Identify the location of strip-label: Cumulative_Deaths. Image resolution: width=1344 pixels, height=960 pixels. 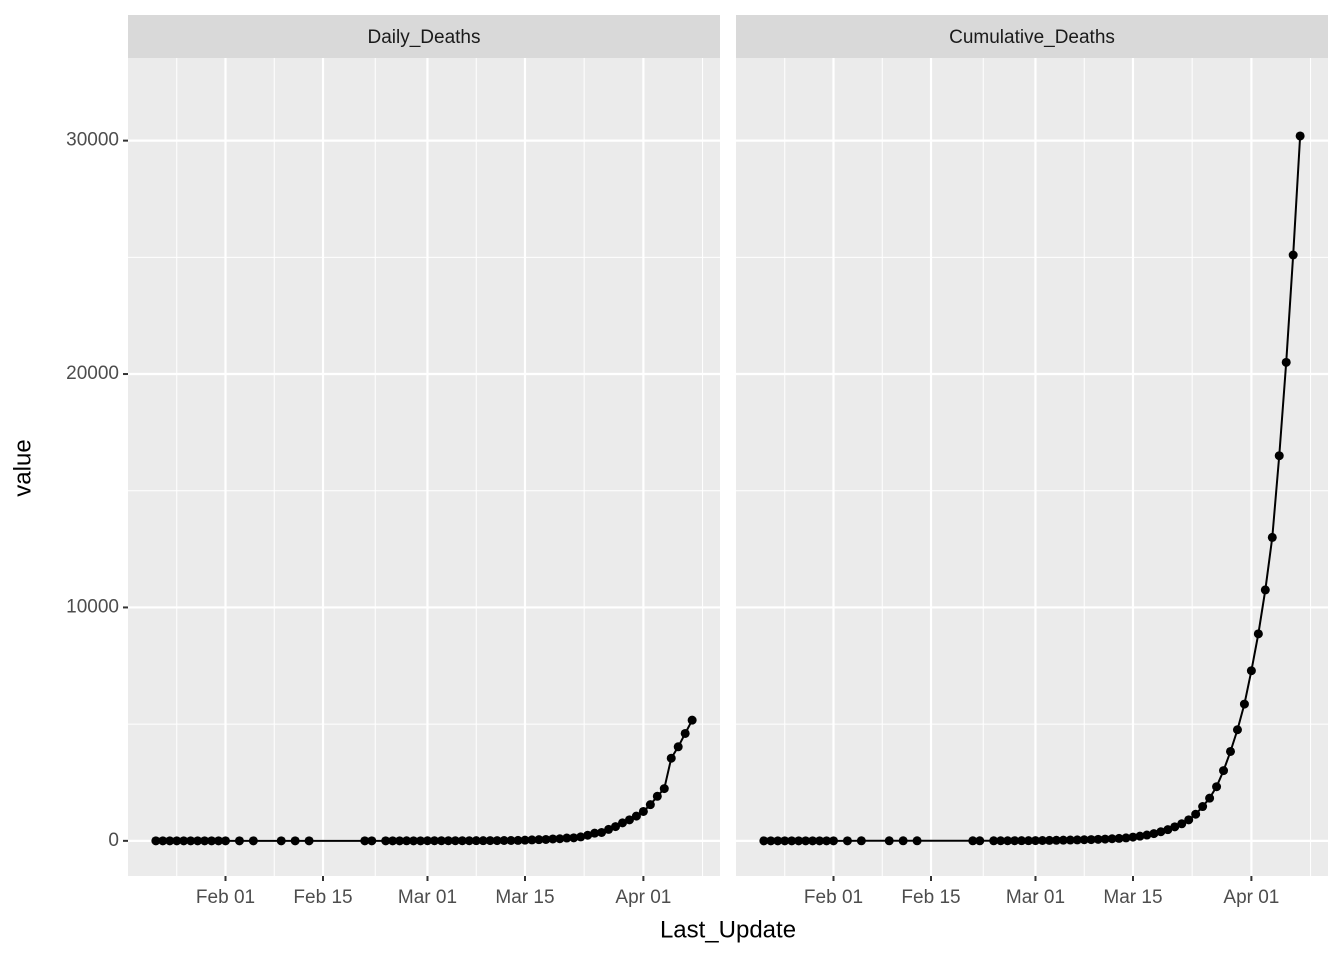
(1032, 37).